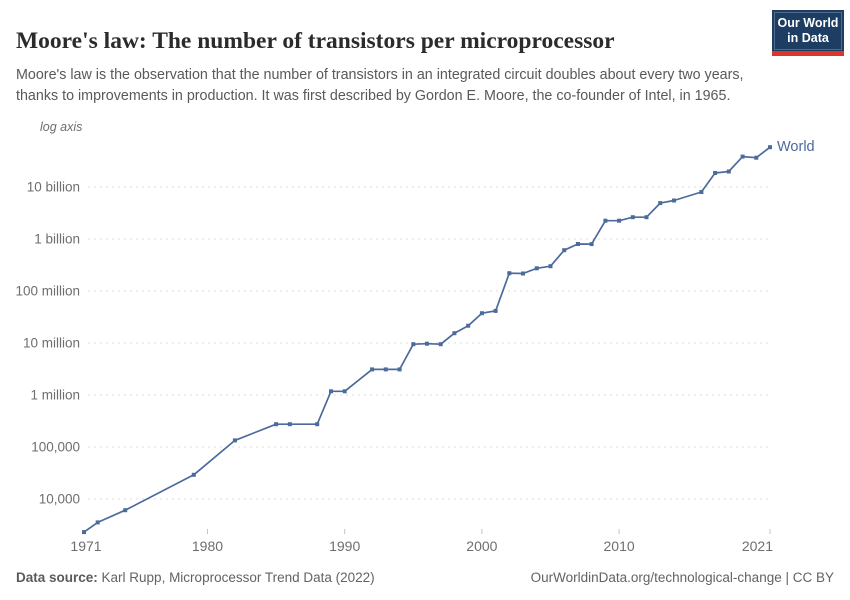 The image size is (850, 600). What do you see at coordinates (481, 546) in the screenshot?
I see `x-axis-tick-label: 2000` at bounding box center [481, 546].